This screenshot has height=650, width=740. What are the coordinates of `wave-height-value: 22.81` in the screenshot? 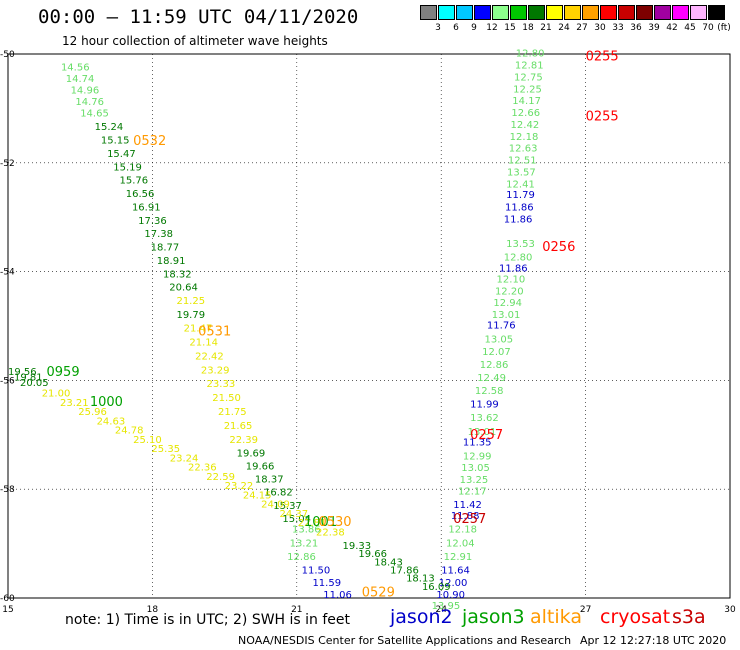 It's located at (312, 523).